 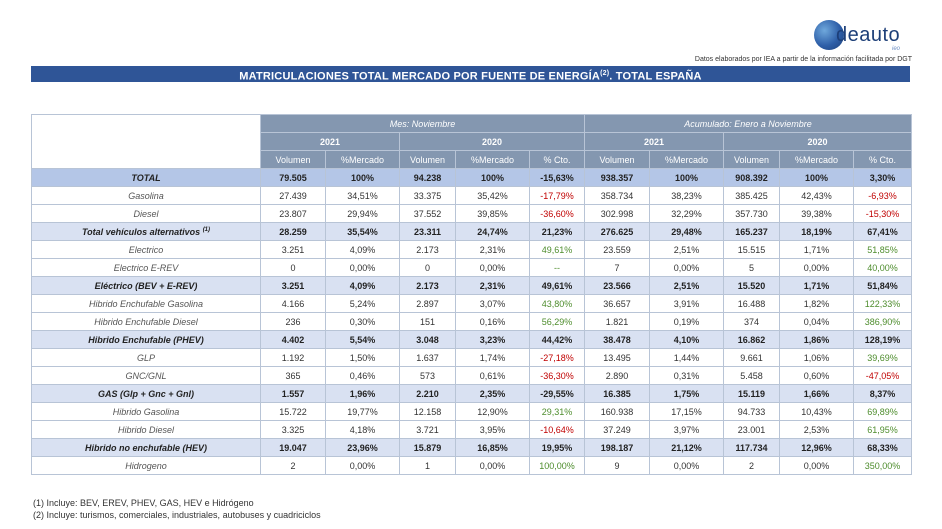 I want to click on table-cell: -36,60%, so click(x=557, y=213).